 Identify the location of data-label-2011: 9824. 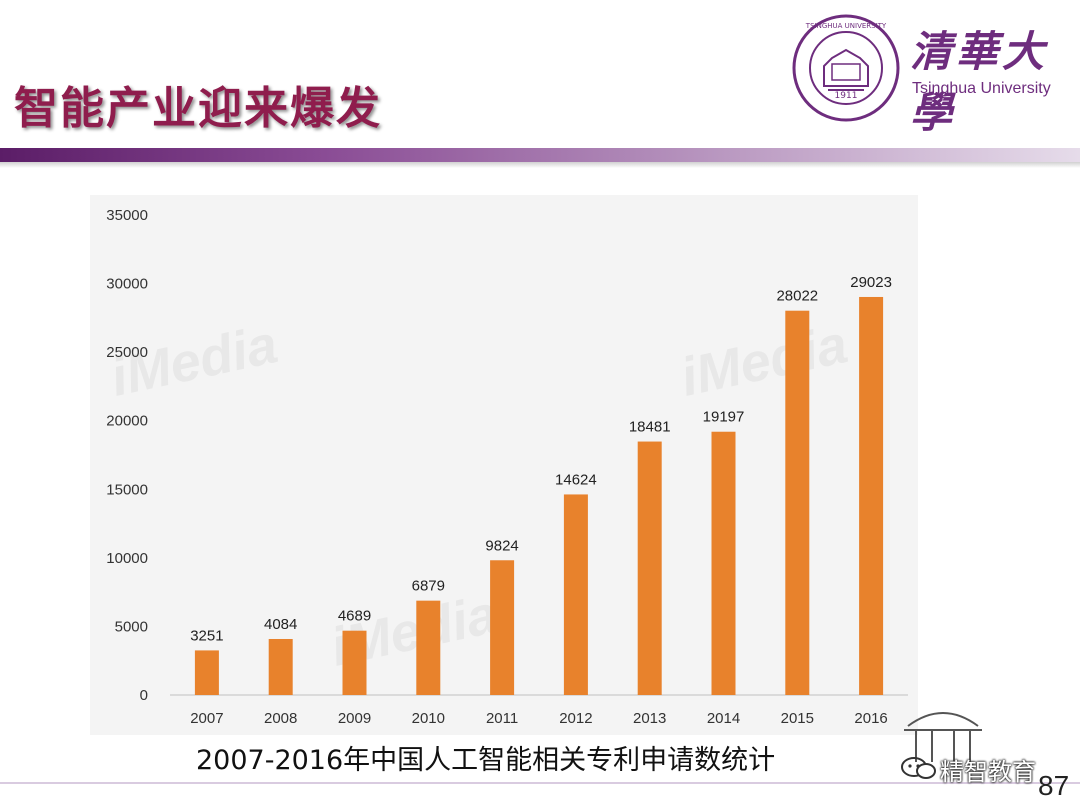
(501, 545).